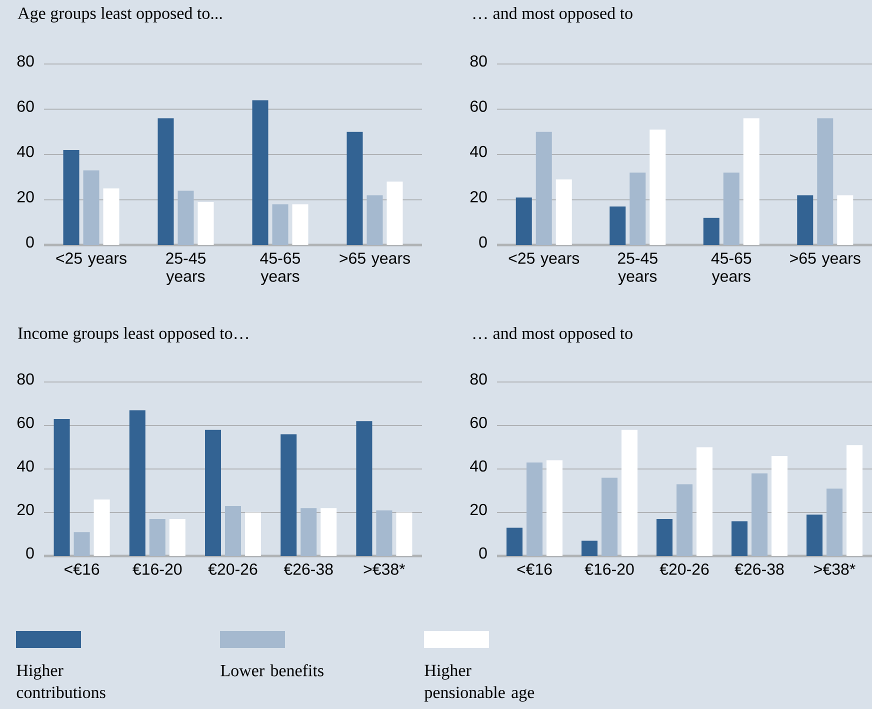 The image size is (872, 709). Describe the element at coordinates (272, 670) in the screenshot. I see `legend-label: Lower benefits` at that location.